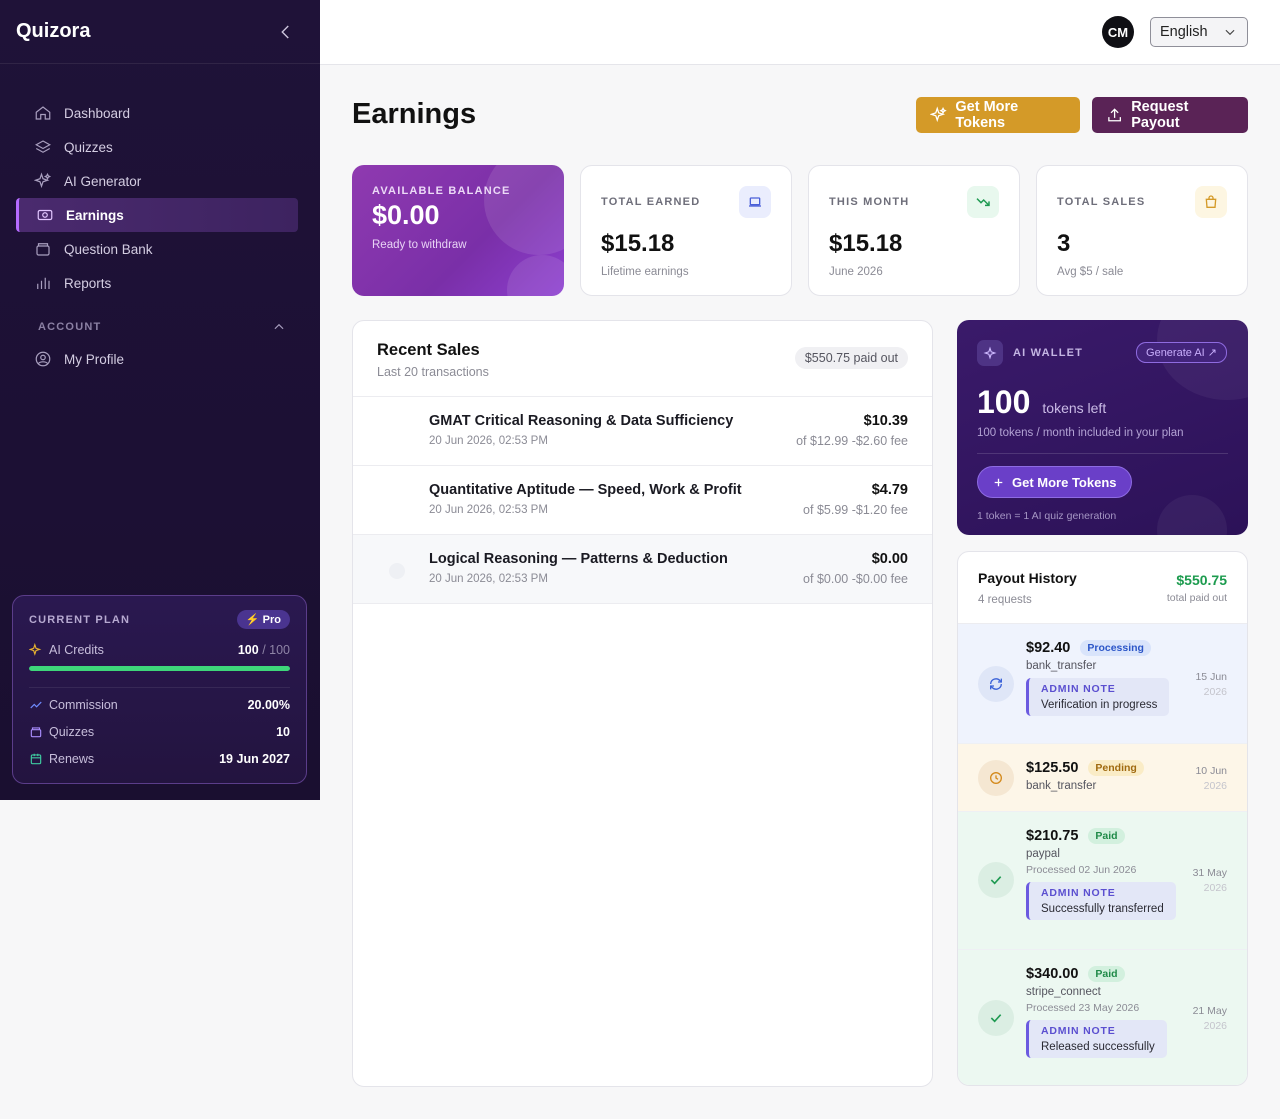 This screenshot has width=1280, height=1119. I want to click on paid-out-badge: $550.75 paid out, so click(851, 358).